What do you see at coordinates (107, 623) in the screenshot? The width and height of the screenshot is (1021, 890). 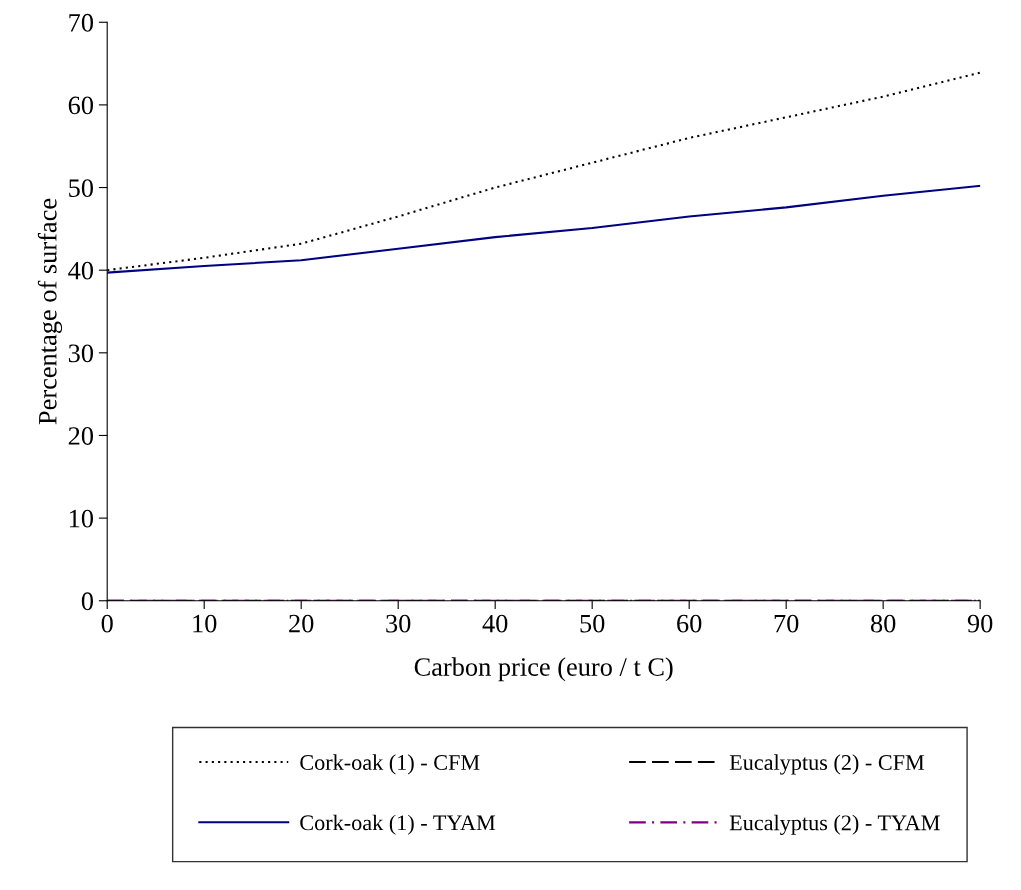 I see `x-tick-label: 0` at bounding box center [107, 623].